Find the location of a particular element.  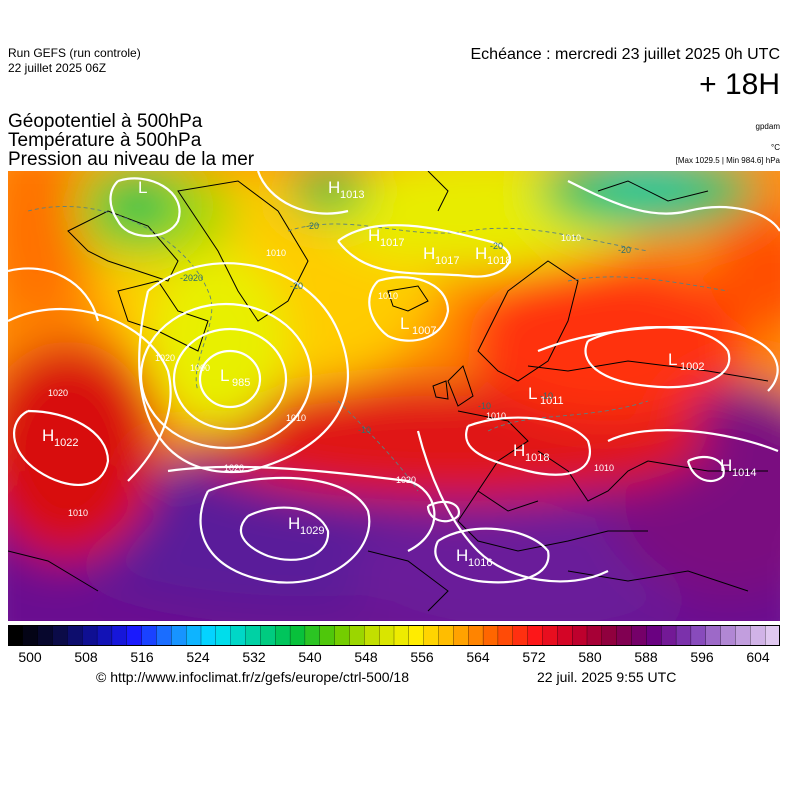

parameter-geopotential: Géopotentiel à 500hPa is located at coordinates (105, 121).